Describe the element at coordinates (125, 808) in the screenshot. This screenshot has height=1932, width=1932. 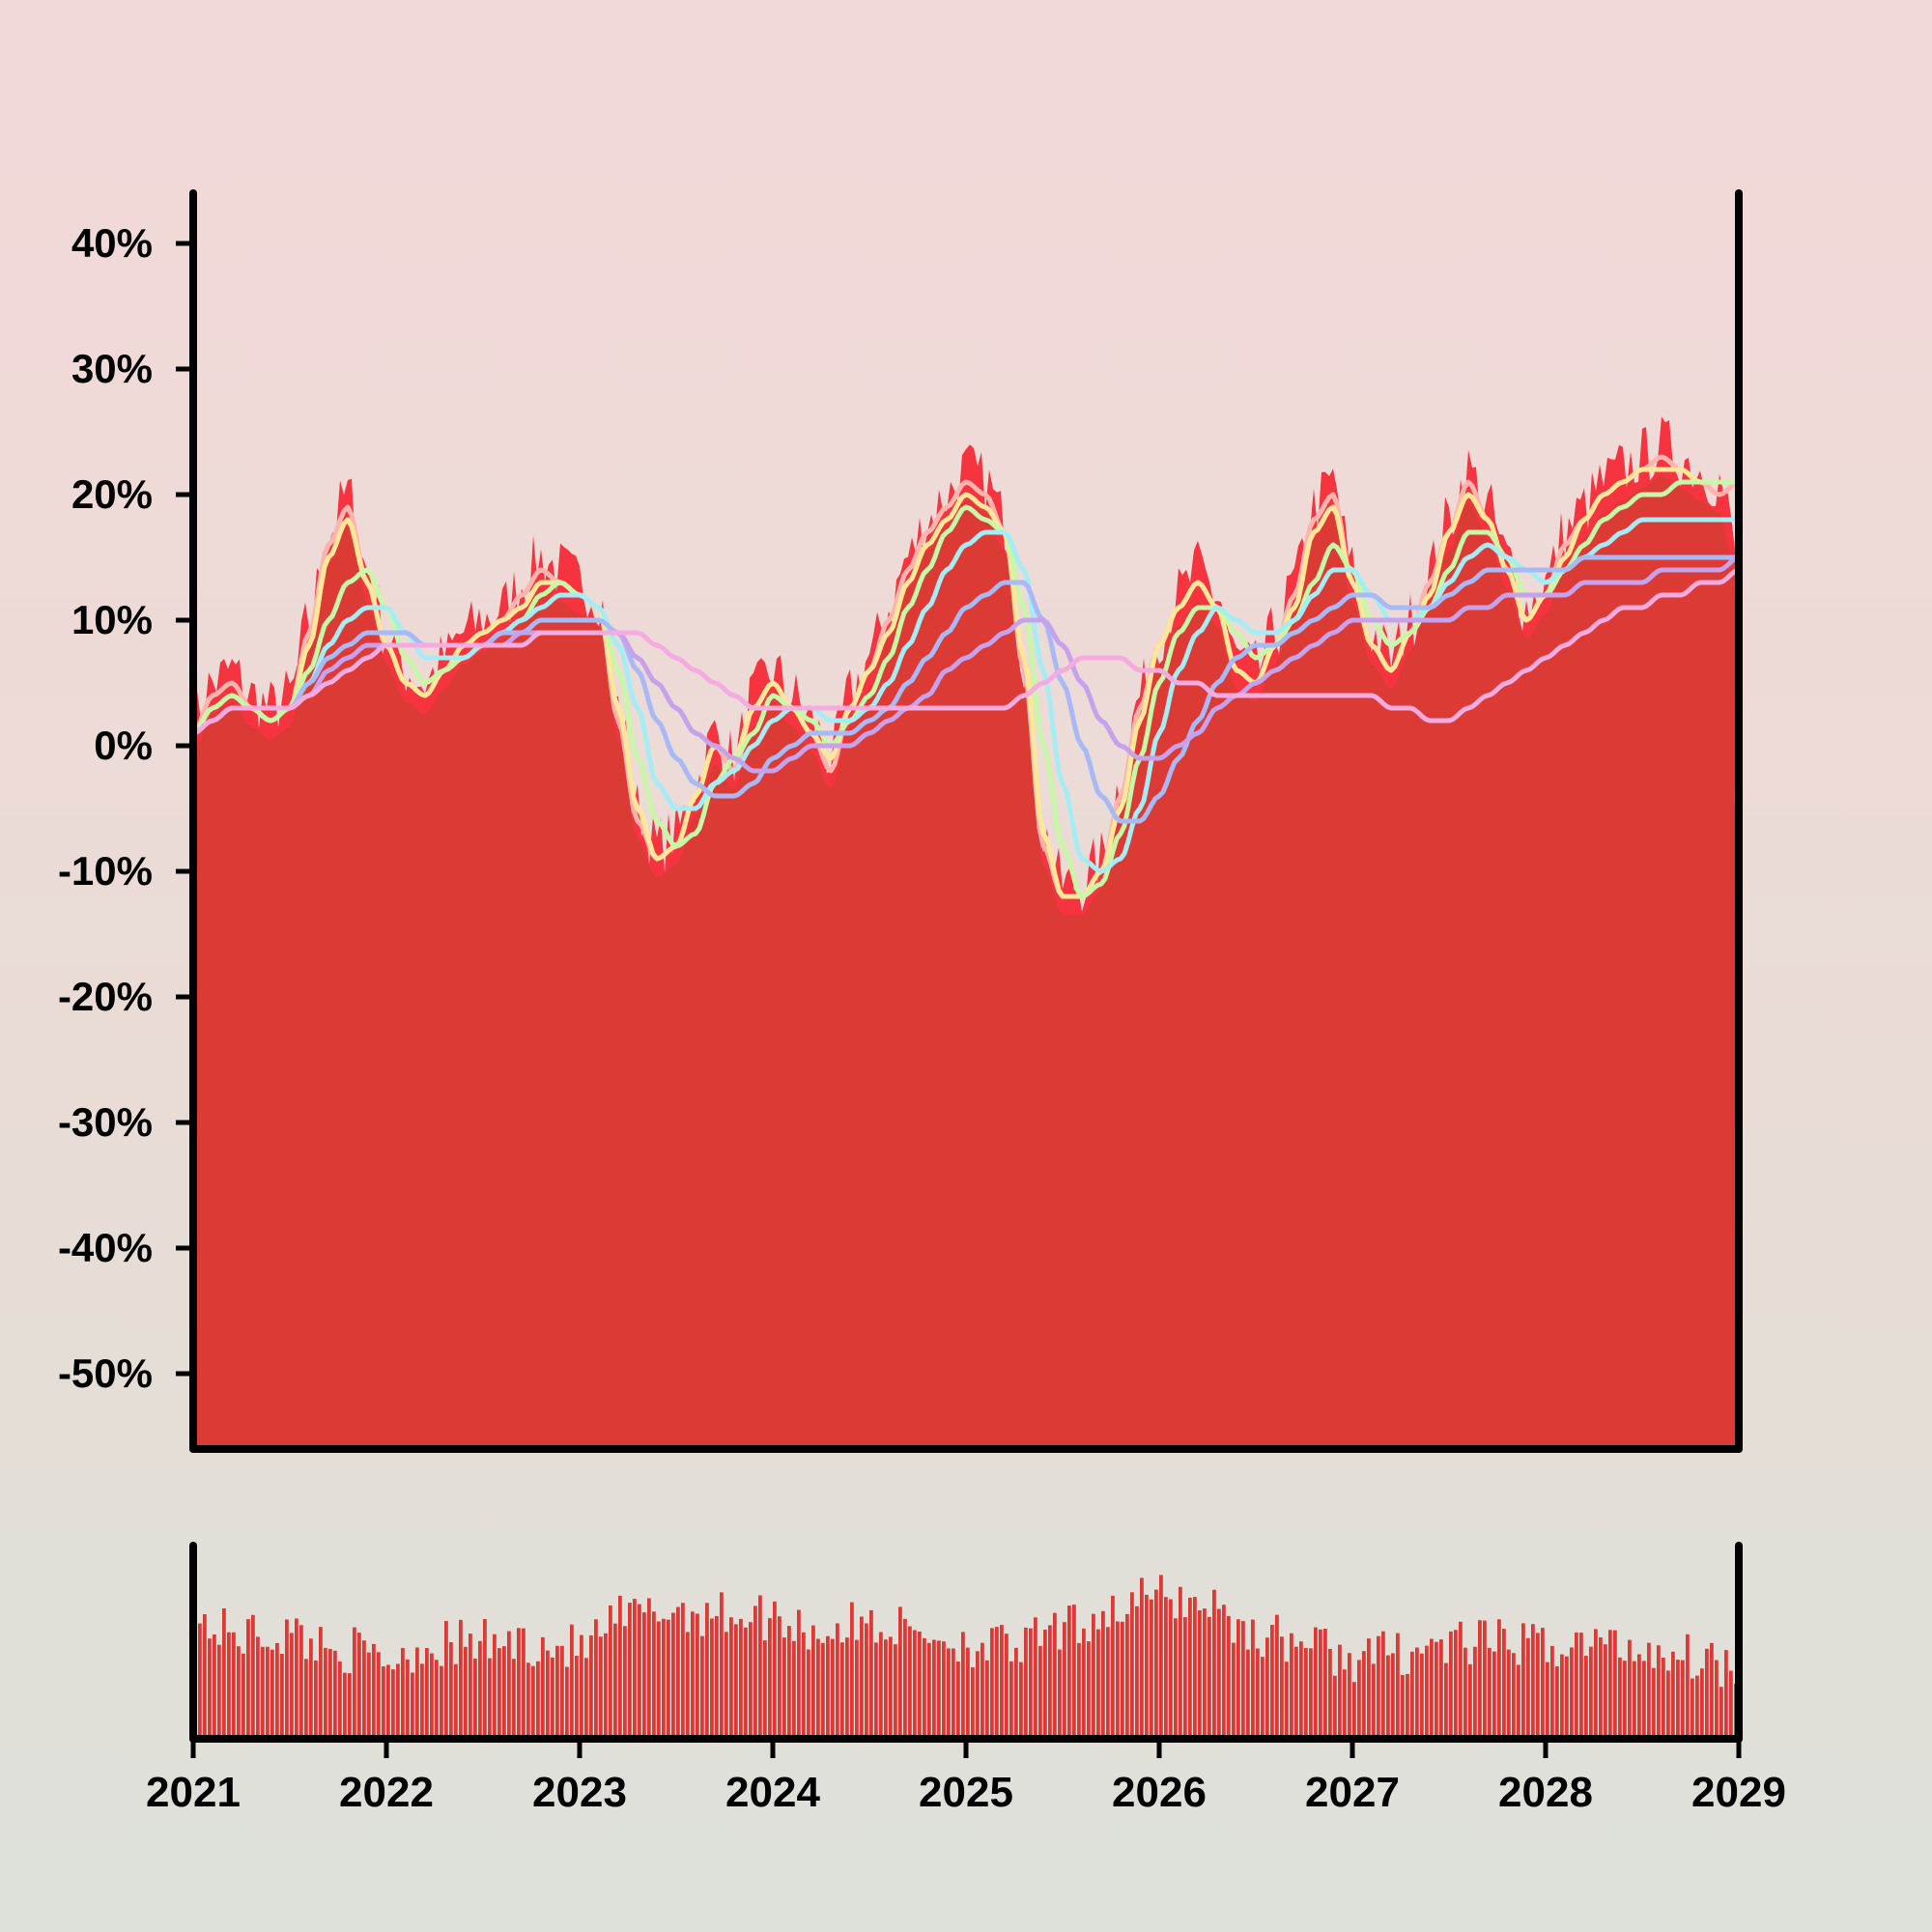
I see `y-axis-ticks: 40% 30% 20% 10% 0% -10% -20% -30% -40% -50%` at that location.